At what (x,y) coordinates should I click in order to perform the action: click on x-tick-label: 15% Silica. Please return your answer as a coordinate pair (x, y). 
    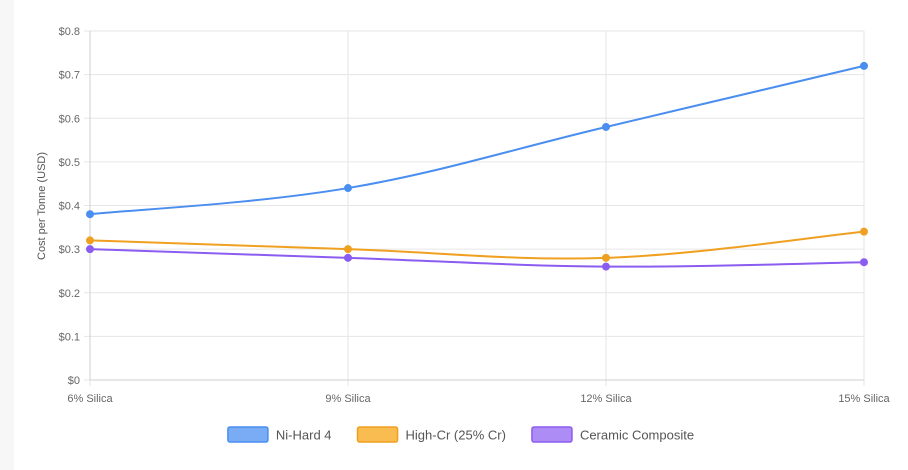
    Looking at the image, I should click on (864, 399).